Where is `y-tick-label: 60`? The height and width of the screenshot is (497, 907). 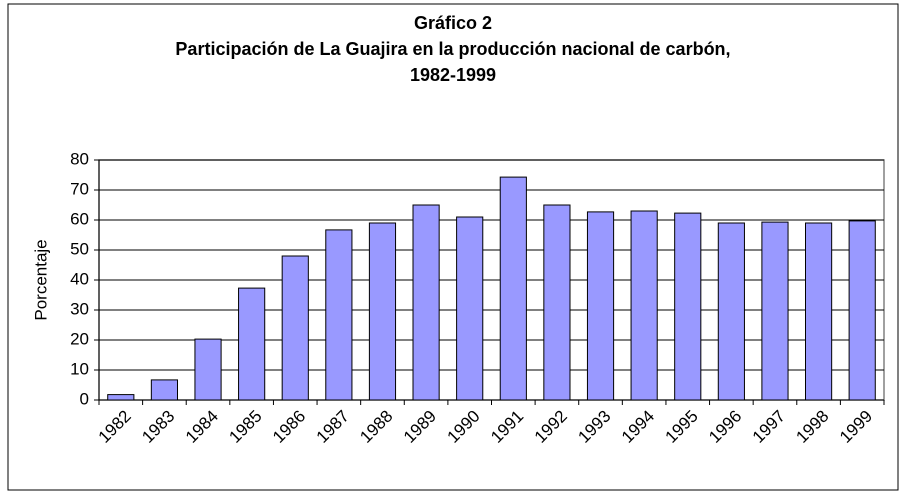 y-tick-label: 60 is located at coordinates (79, 218).